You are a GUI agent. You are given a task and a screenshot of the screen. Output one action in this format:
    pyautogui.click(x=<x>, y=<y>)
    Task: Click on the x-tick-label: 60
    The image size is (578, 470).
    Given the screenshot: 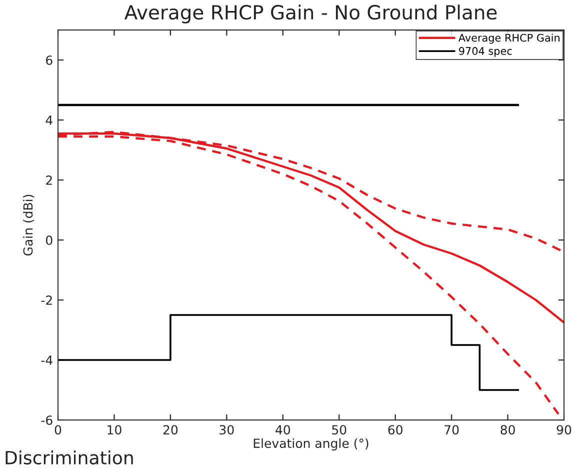 What is the action you would take?
    pyautogui.click(x=395, y=430)
    